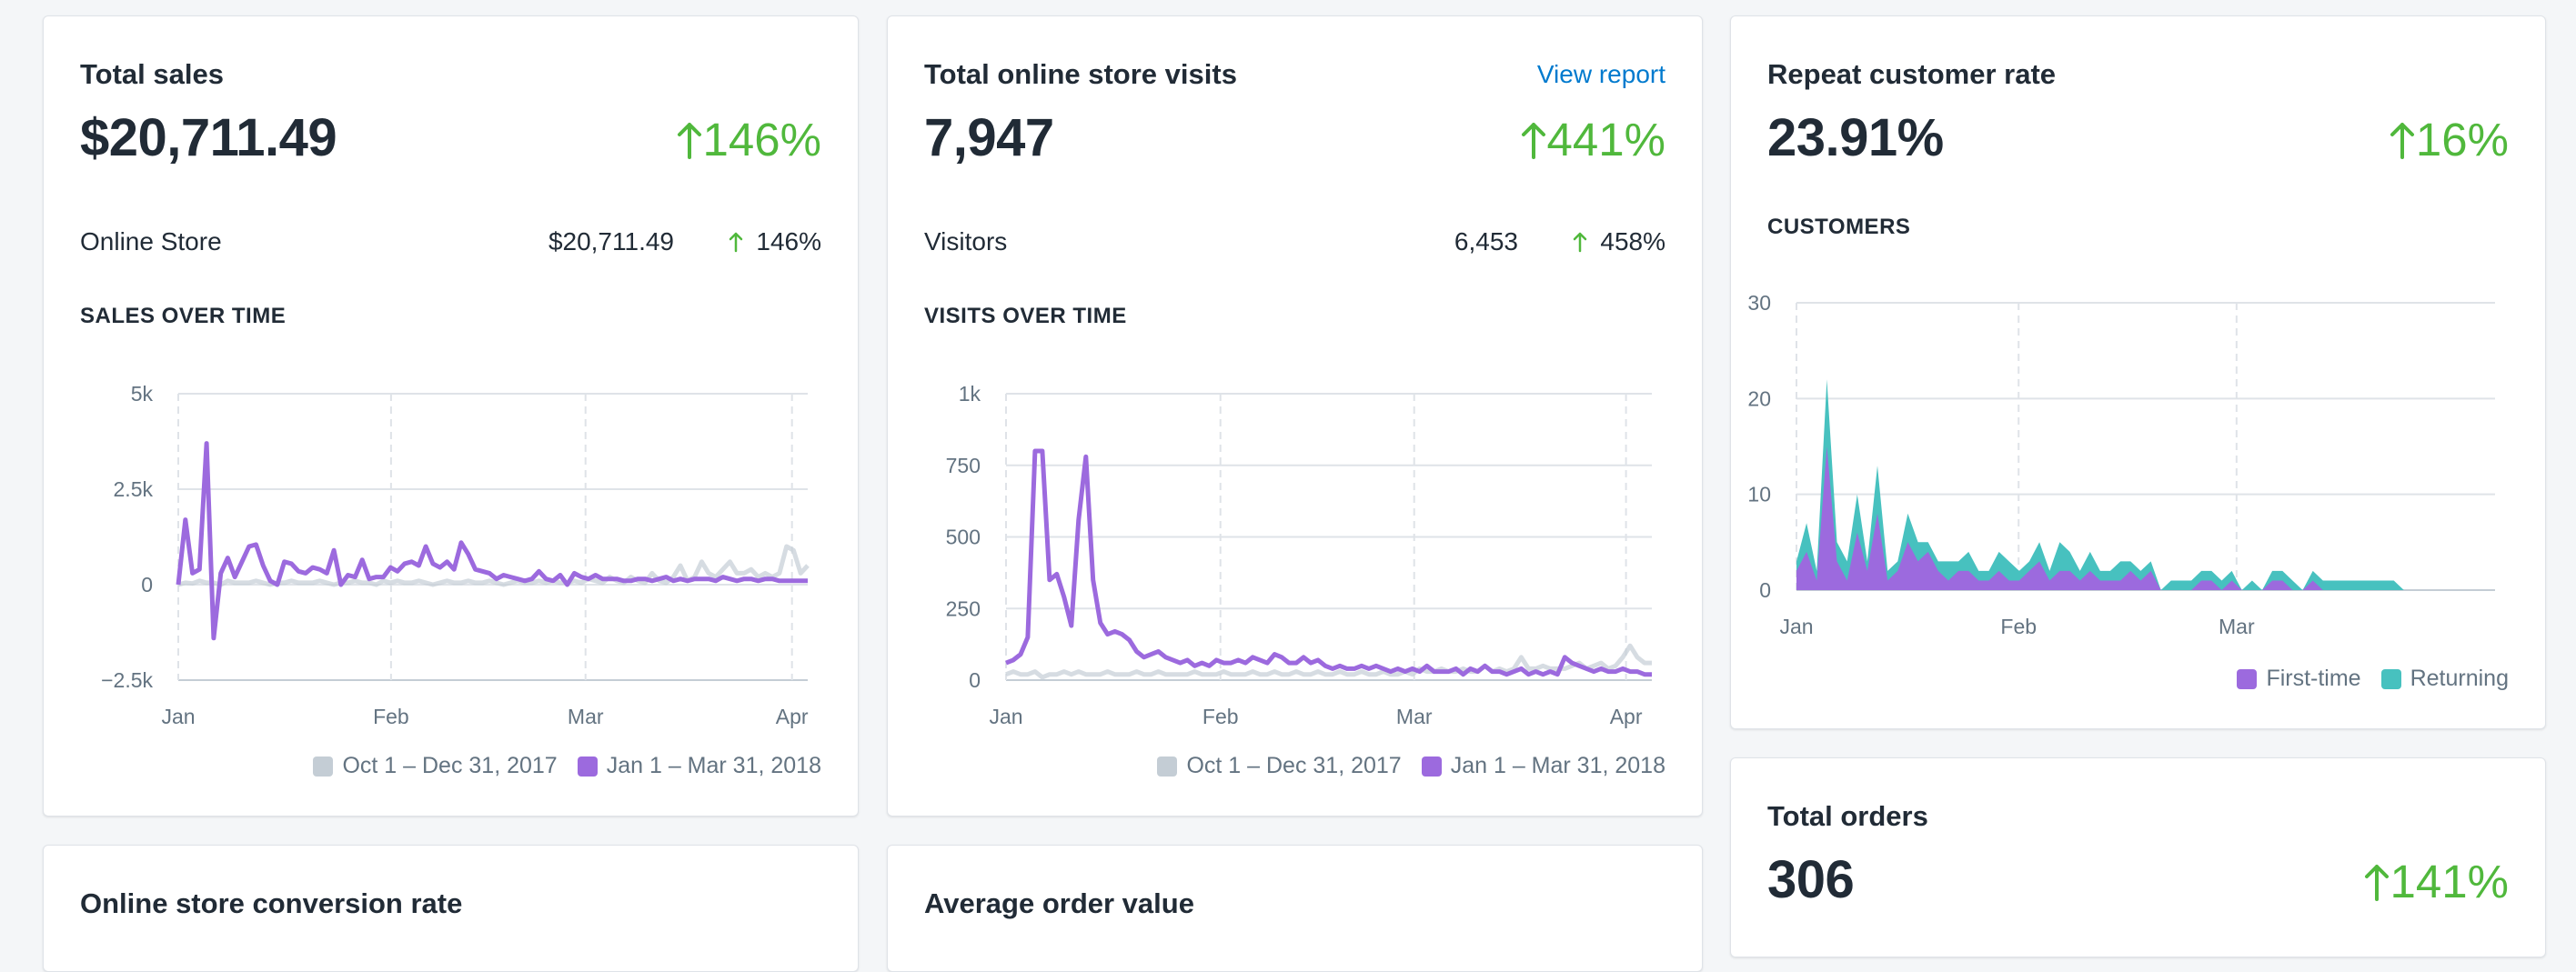 The width and height of the screenshot is (2576, 972). I want to click on repeat-customer-title: Repeat customer rate, so click(1912, 74).